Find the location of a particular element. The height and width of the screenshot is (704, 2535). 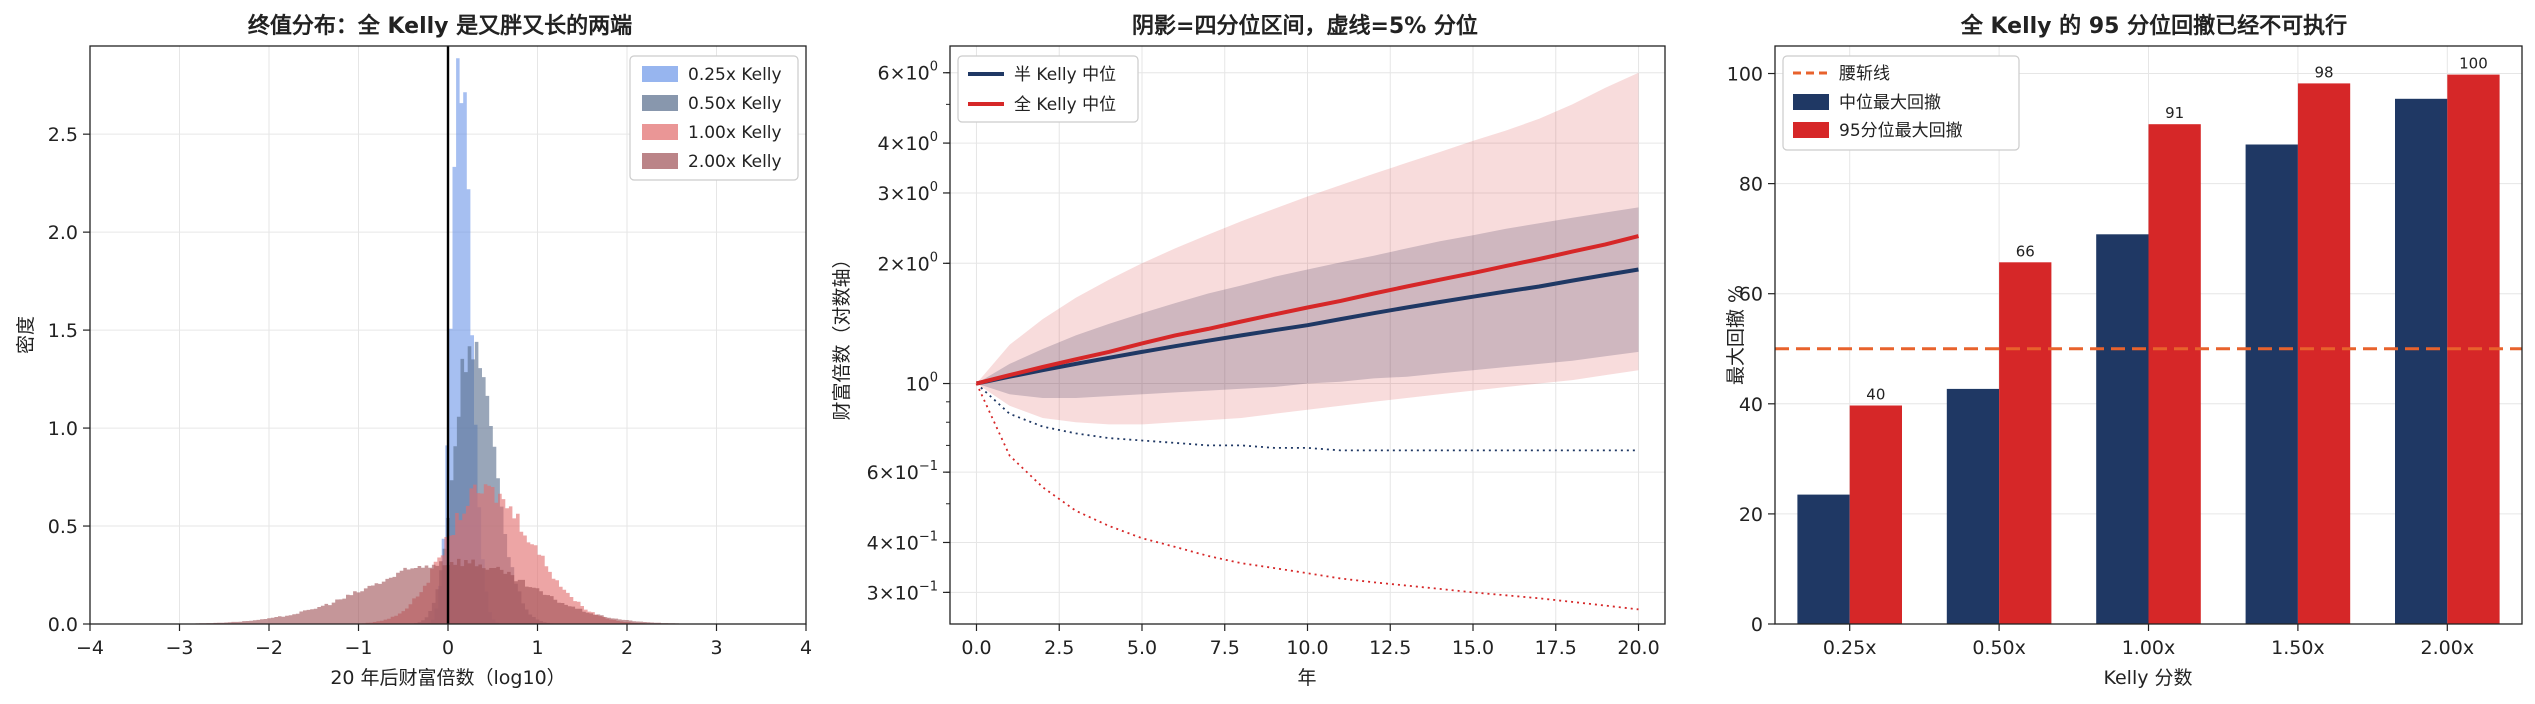

bar-median-1.00x is located at coordinates (2122, 429).